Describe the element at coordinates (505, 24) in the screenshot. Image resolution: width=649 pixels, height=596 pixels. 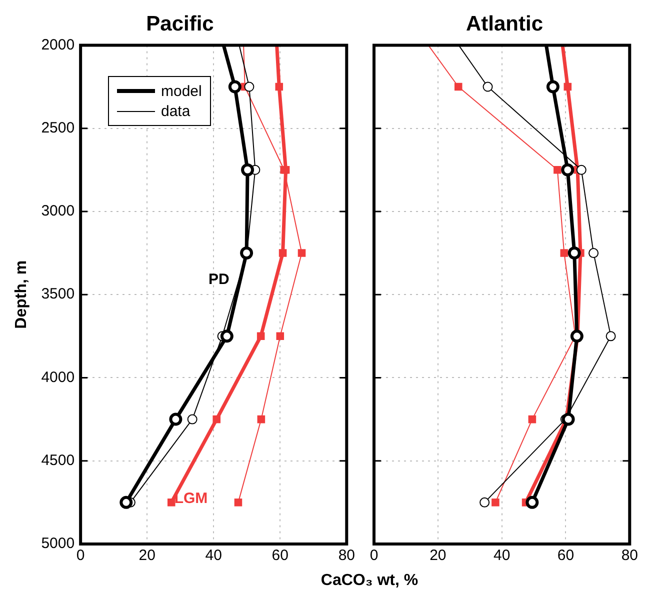
I see `chart-title: Atlantic` at that location.